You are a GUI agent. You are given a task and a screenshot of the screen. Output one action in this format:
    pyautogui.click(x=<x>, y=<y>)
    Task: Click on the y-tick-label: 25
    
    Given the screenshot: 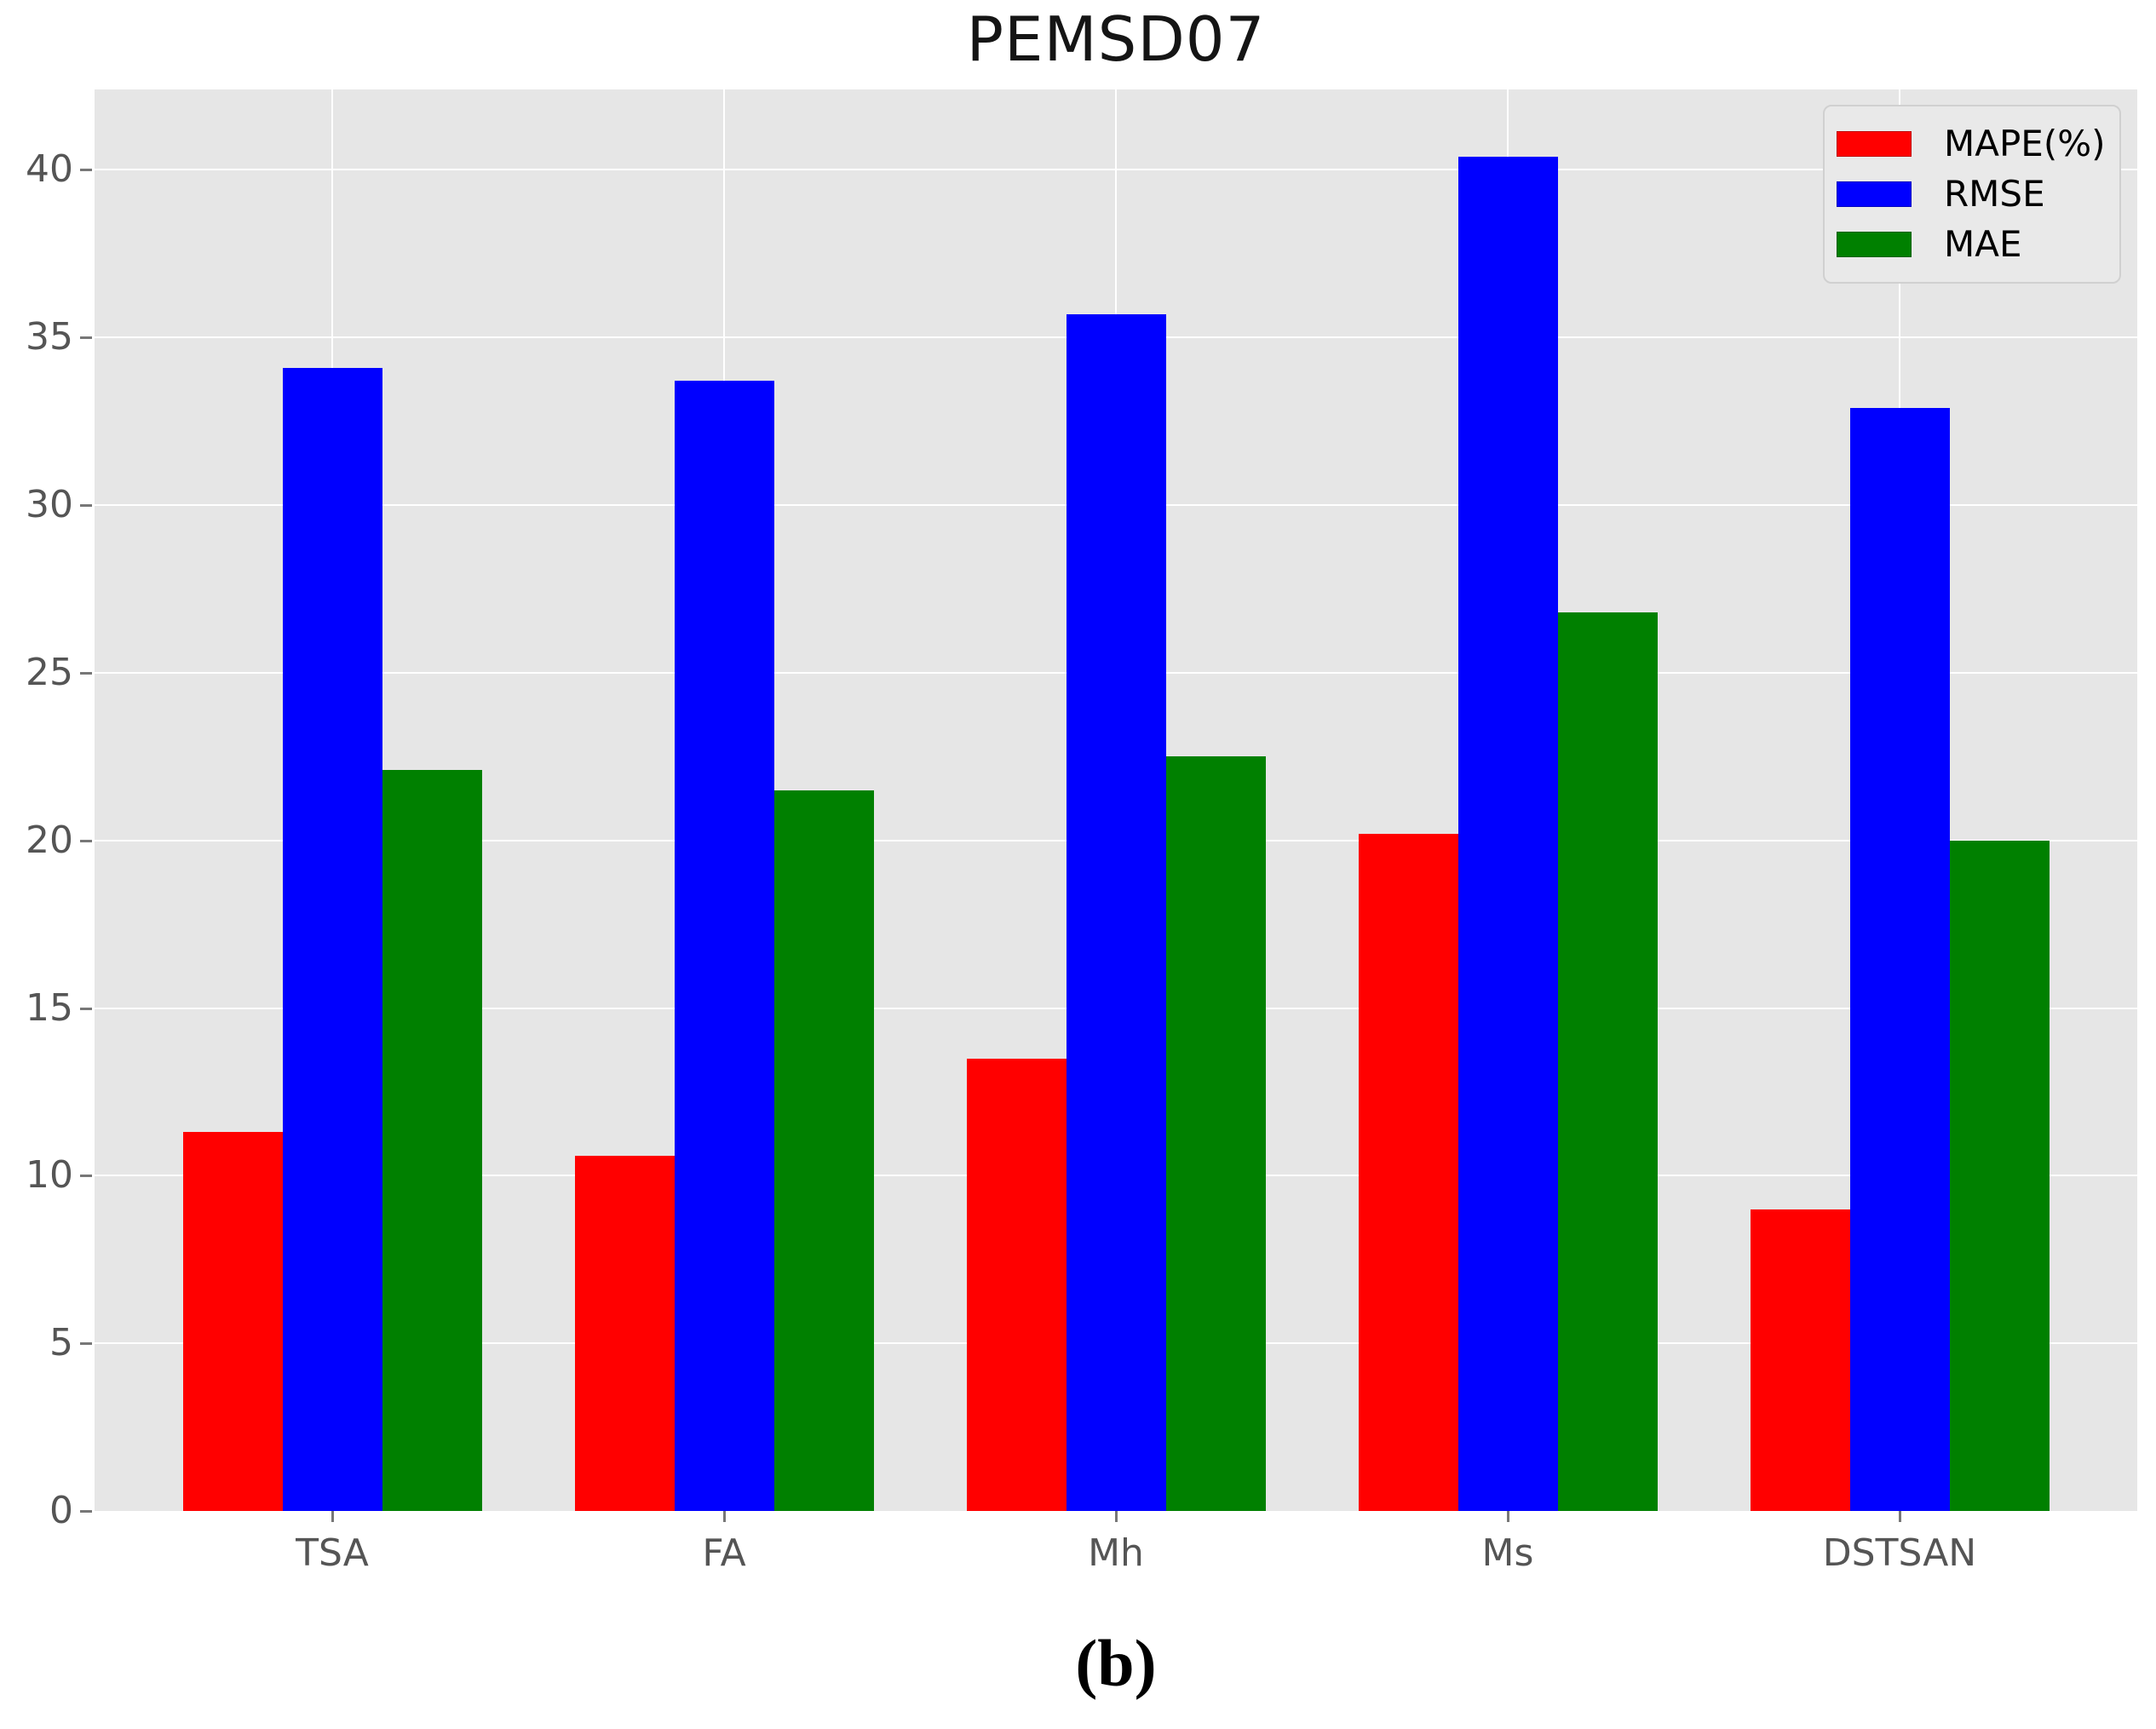 What is the action you would take?
    pyautogui.click(x=49, y=672)
    